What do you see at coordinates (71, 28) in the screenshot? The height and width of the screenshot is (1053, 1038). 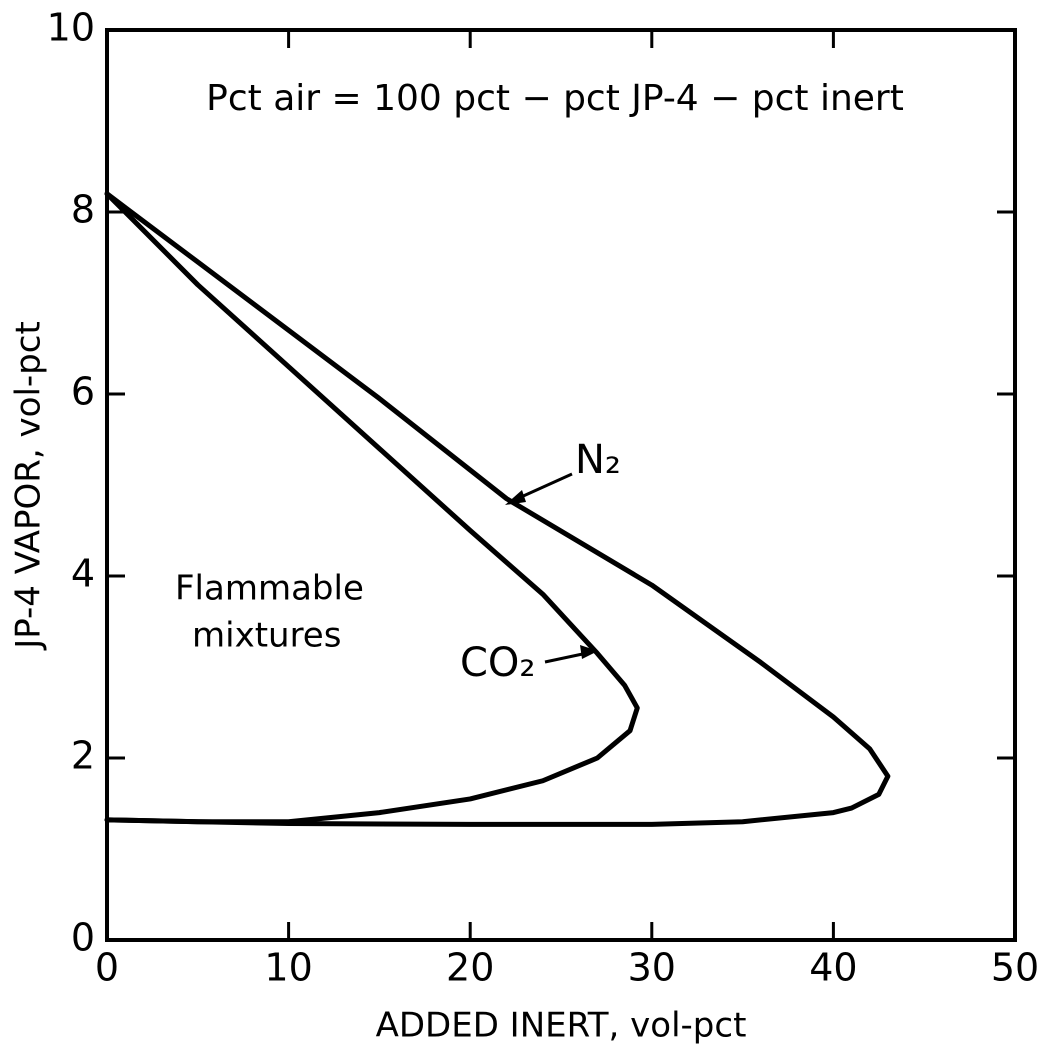 I see `y-tick-label: 10` at bounding box center [71, 28].